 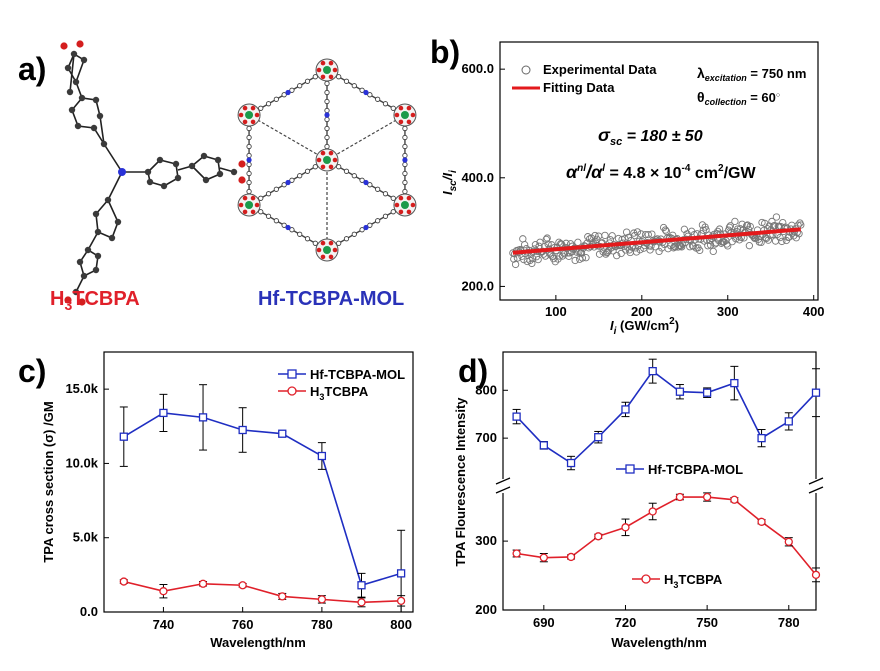 I want to click on panel-d-y-label: TPA Flourescence Intensity, so click(x=460, y=482).